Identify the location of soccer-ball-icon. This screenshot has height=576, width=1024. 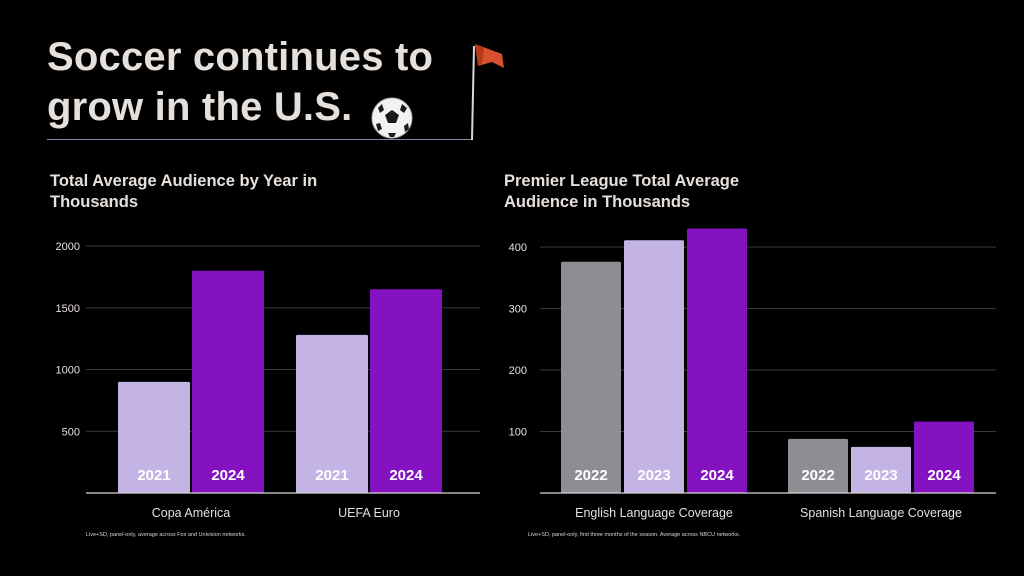
(392, 118).